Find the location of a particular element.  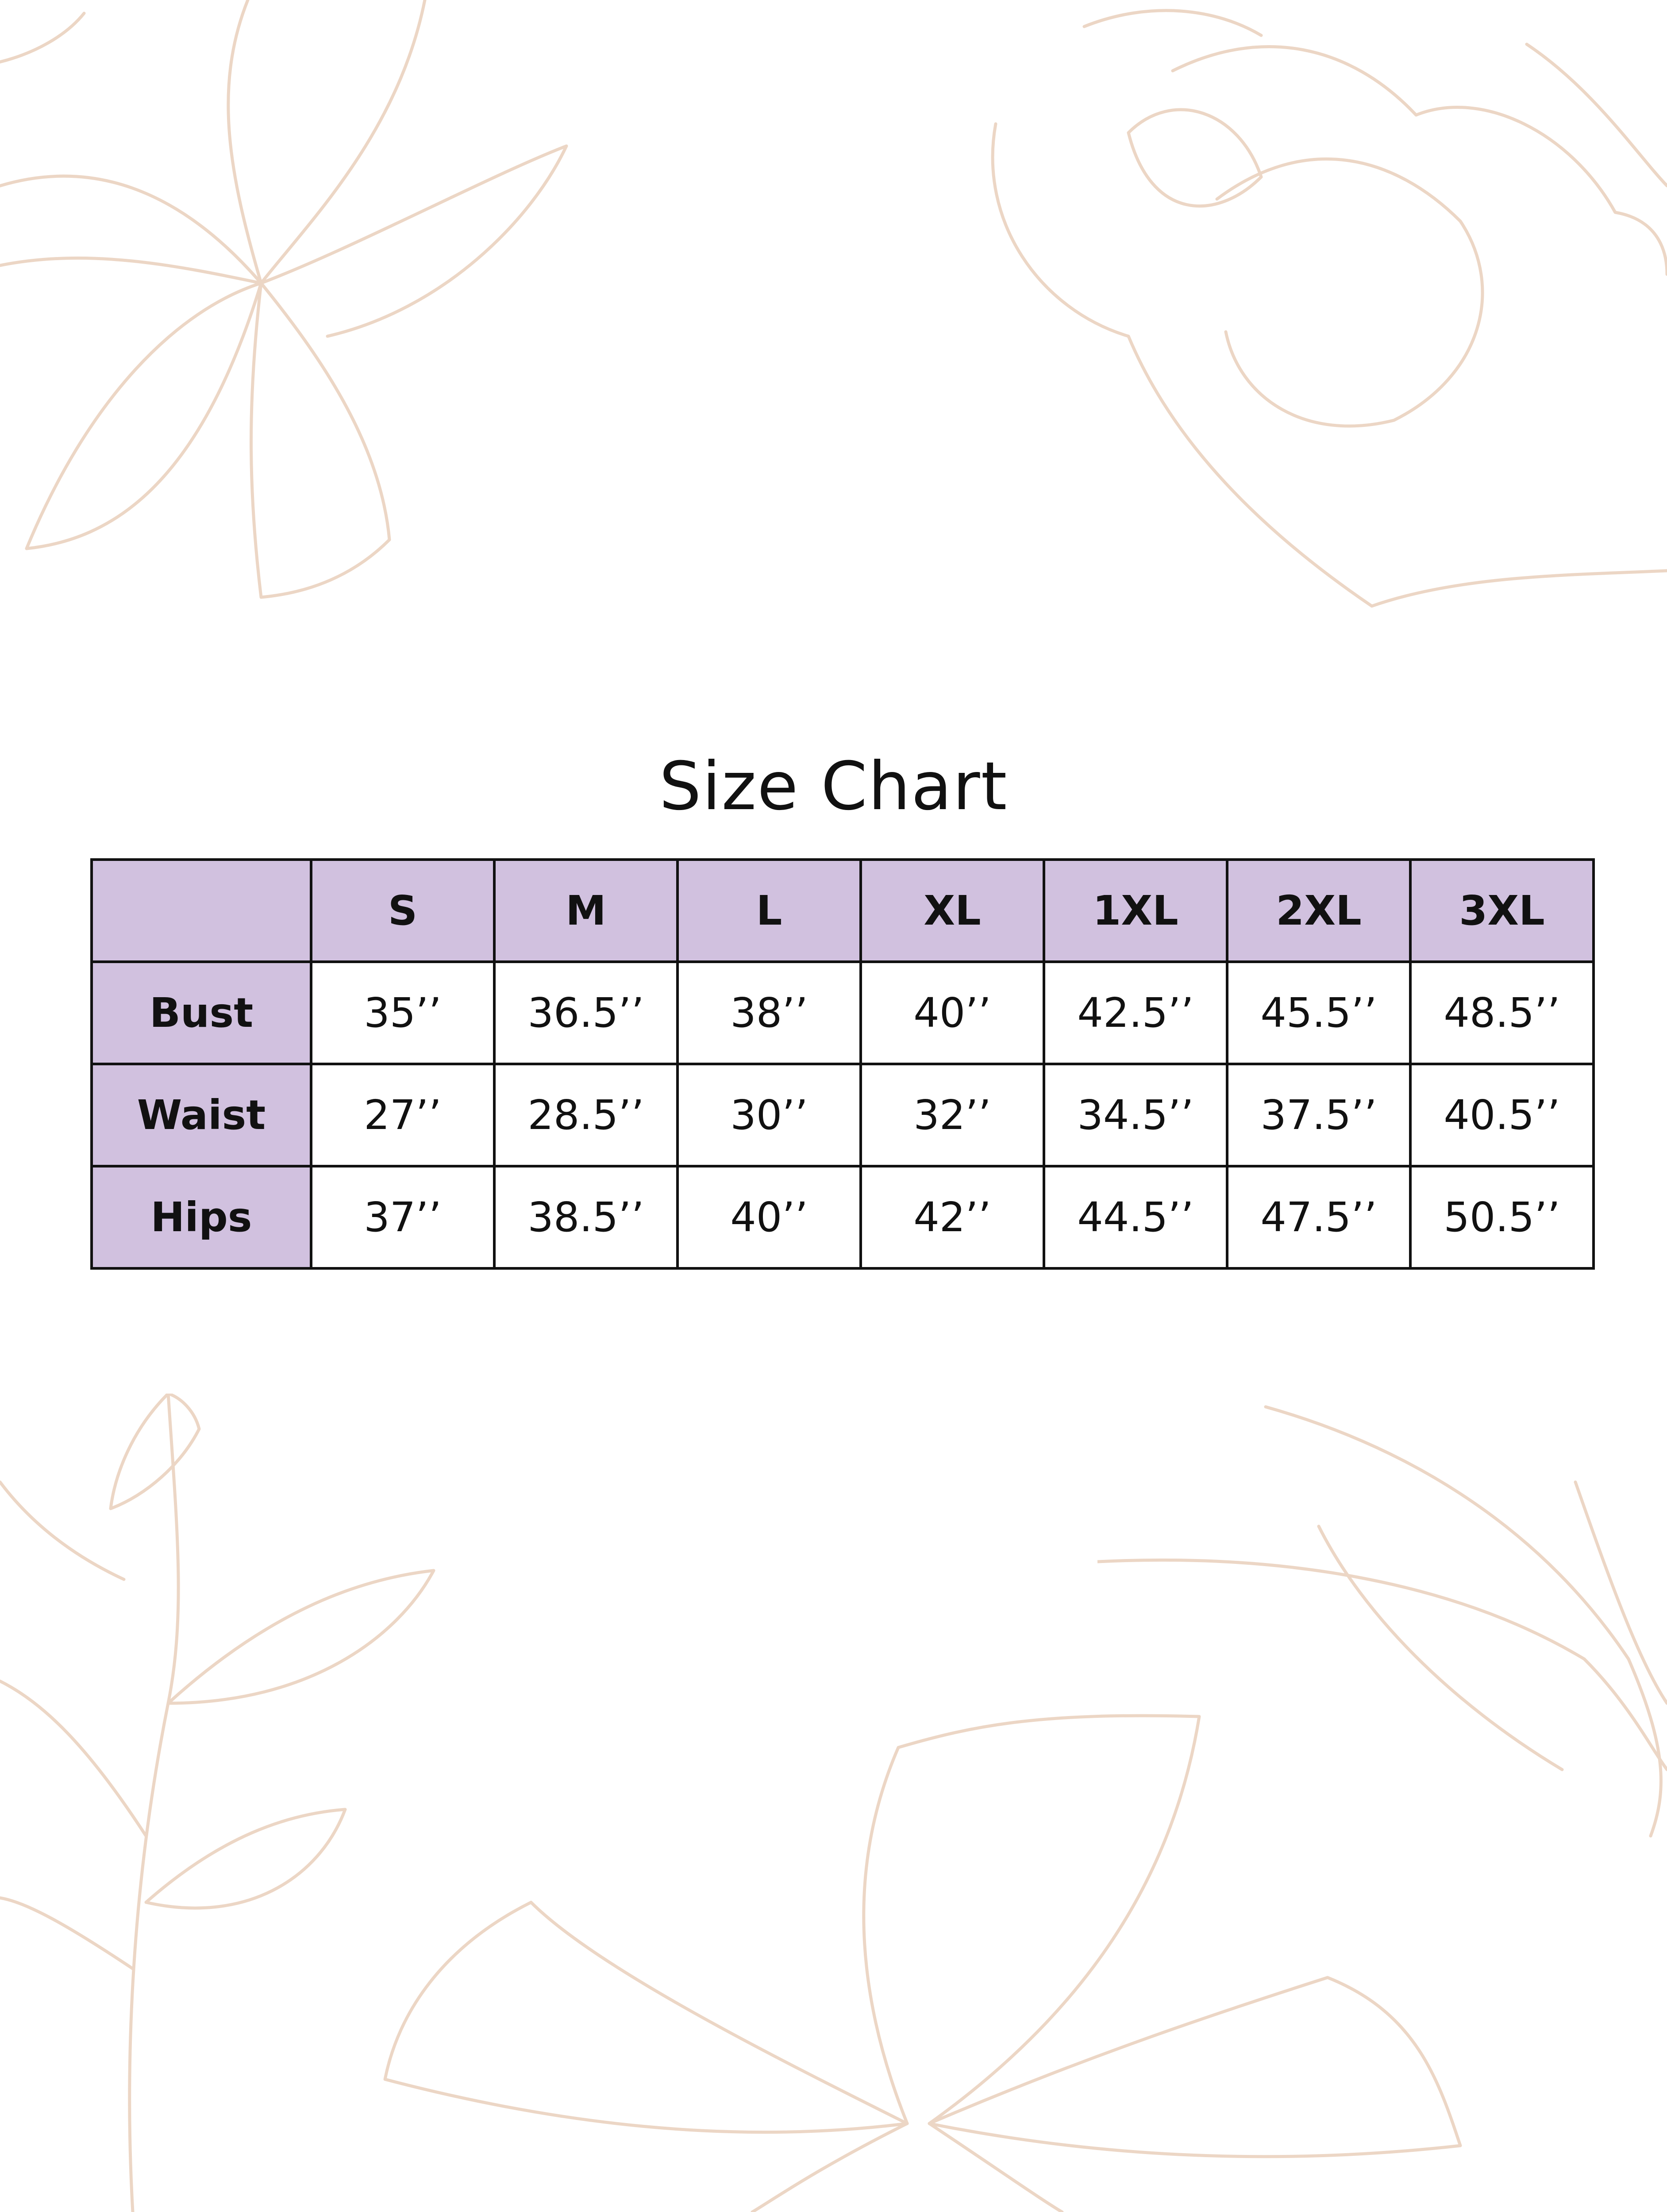

column-header-m: M is located at coordinates (586, 911).